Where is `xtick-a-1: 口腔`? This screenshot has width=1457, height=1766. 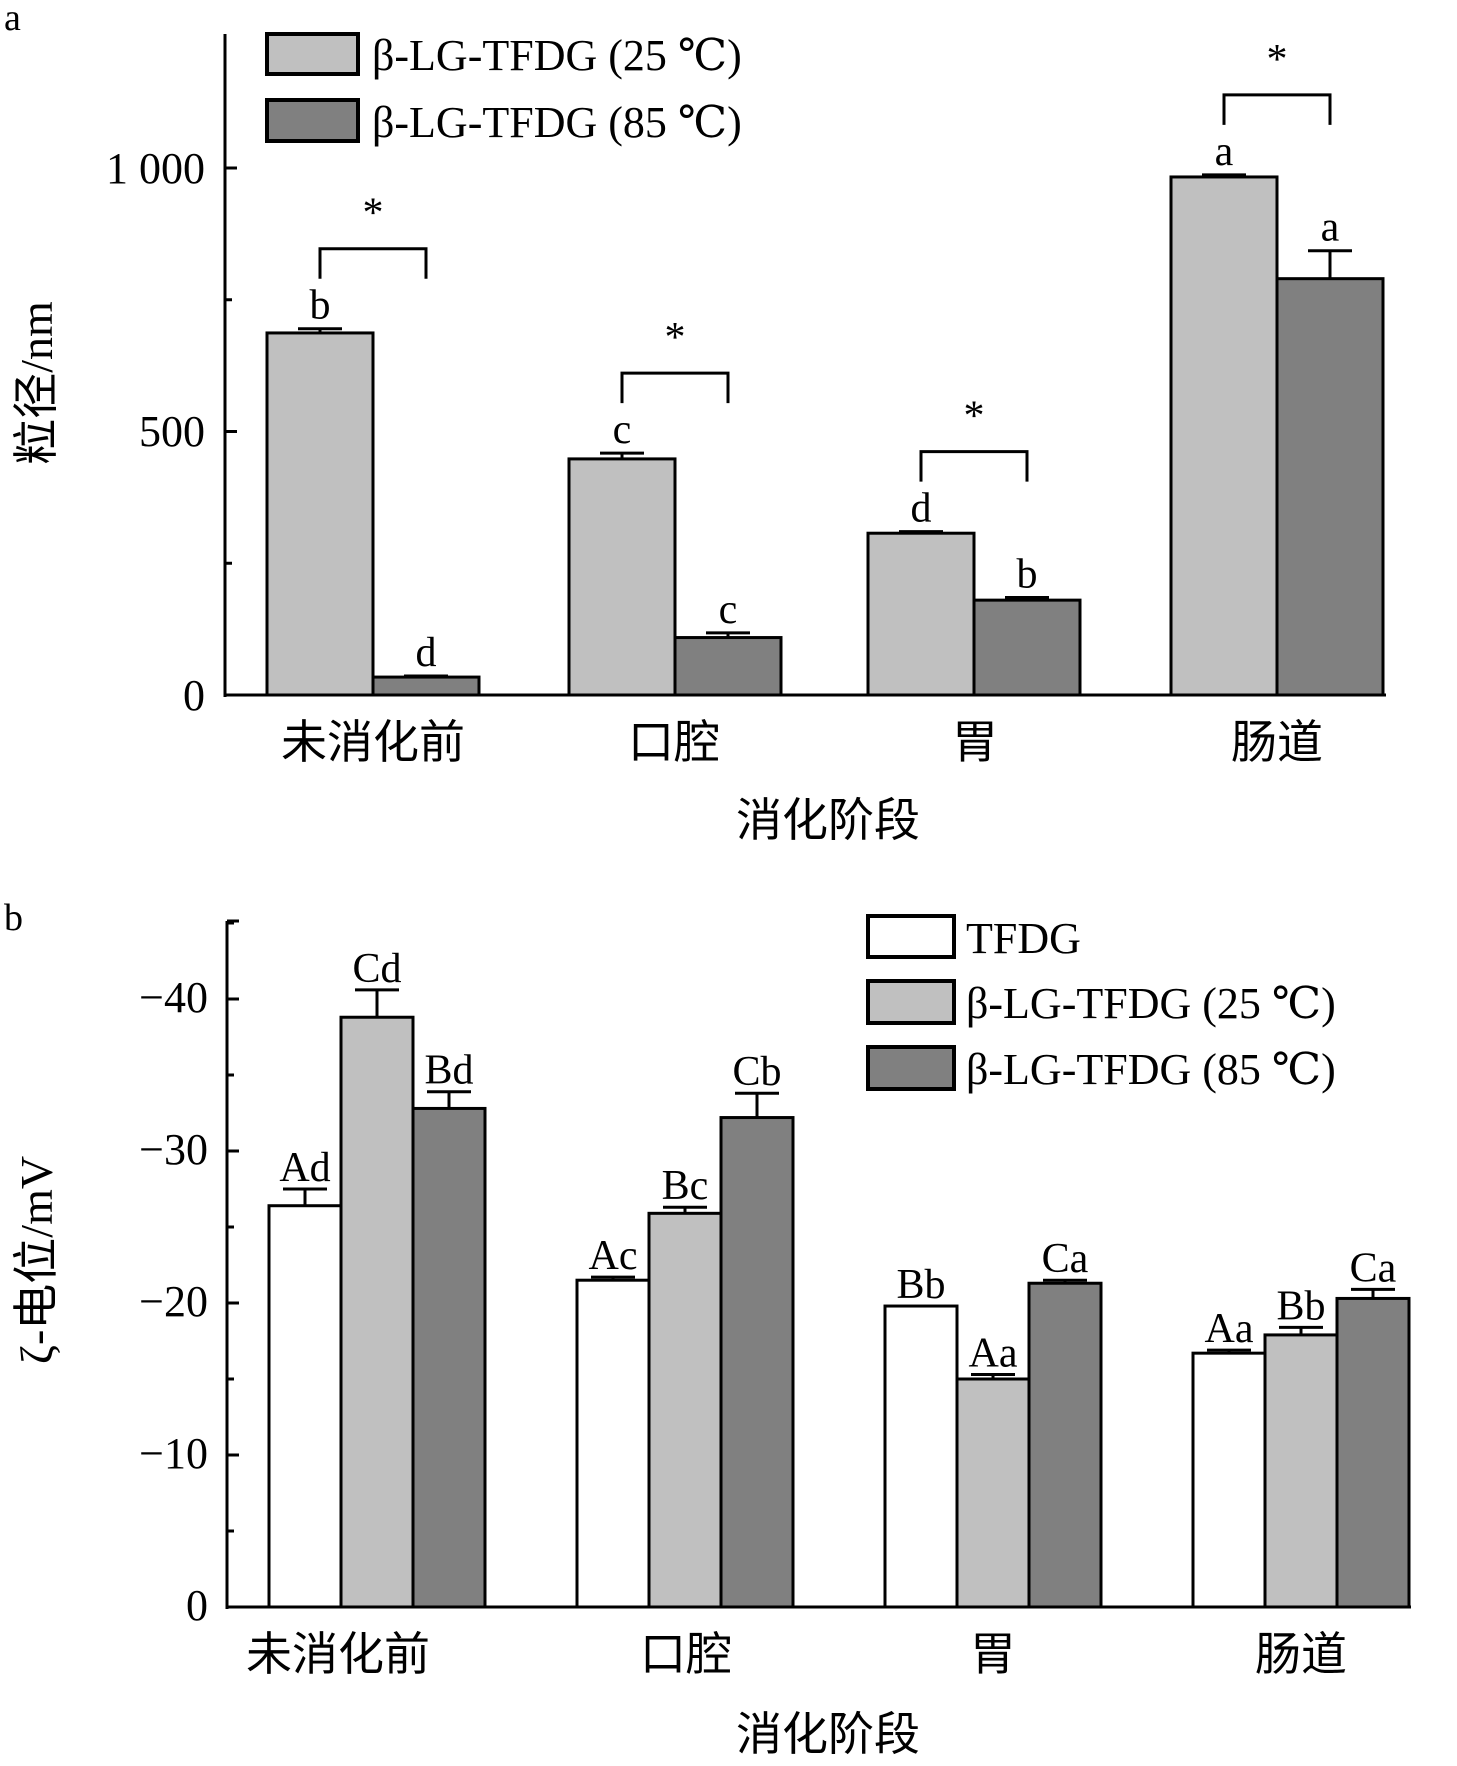 xtick-a-1: 口腔 is located at coordinates (674, 742).